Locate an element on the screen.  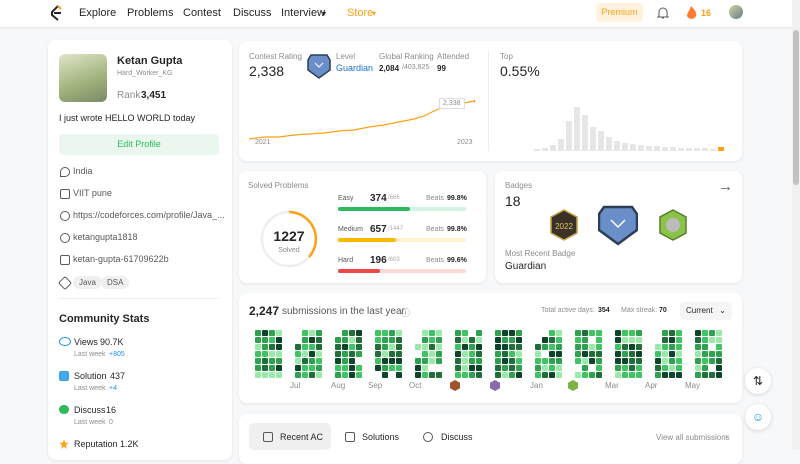
global-label: Global Ranking is located at coordinates (406, 56).